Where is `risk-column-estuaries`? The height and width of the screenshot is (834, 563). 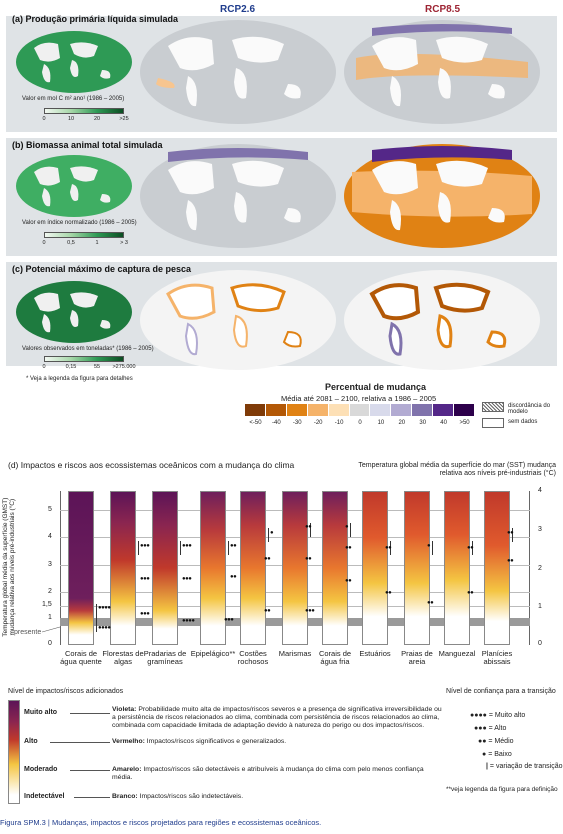 risk-column-estuaries is located at coordinates (375, 568).